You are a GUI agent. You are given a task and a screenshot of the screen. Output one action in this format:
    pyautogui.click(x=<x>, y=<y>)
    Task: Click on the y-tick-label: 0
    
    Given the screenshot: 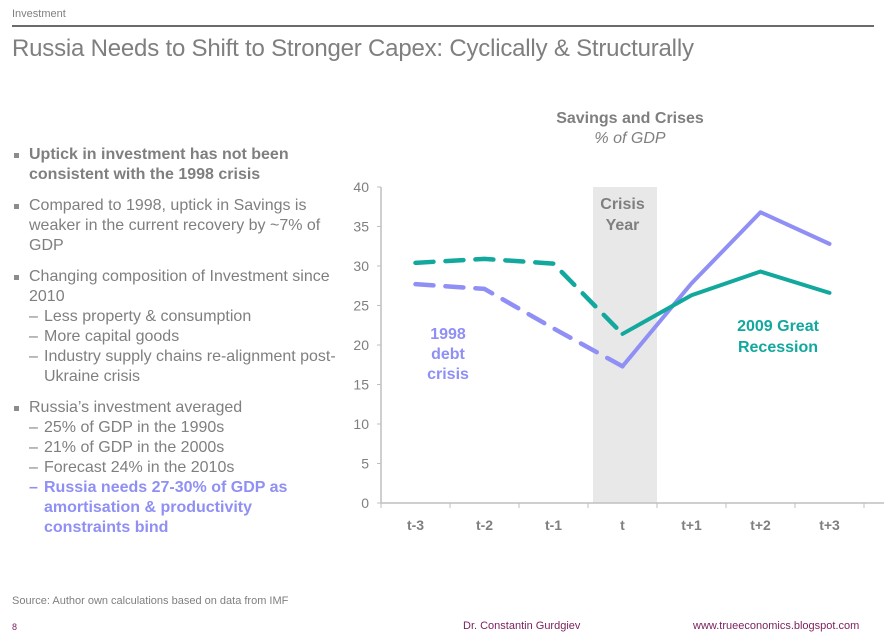 What is the action you would take?
    pyautogui.click(x=365, y=503)
    